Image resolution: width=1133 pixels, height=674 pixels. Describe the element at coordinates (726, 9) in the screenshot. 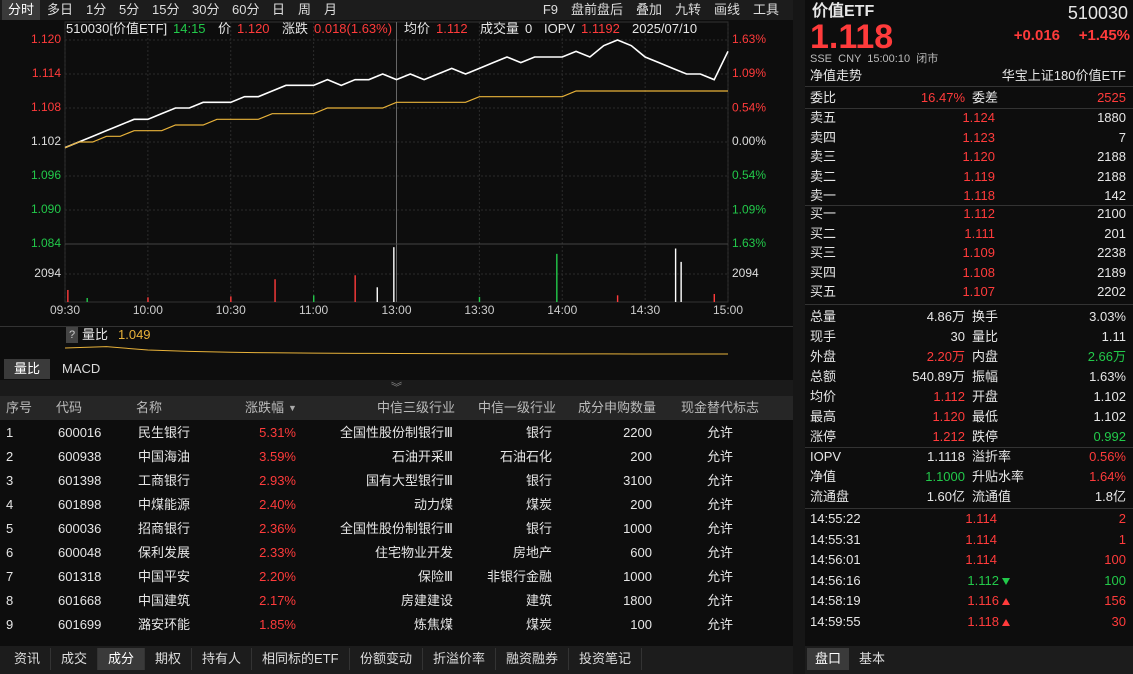

I see `toolbar-tool: 画线` at that location.